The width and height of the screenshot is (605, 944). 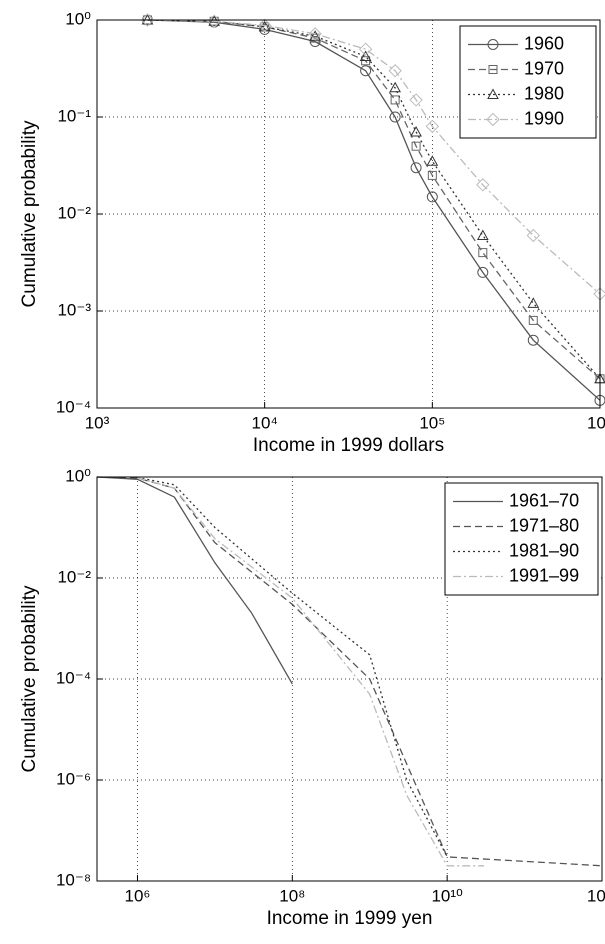 What do you see at coordinates (73, 778) in the screenshot?
I see `y-tick-label: 10⁻⁶` at bounding box center [73, 778].